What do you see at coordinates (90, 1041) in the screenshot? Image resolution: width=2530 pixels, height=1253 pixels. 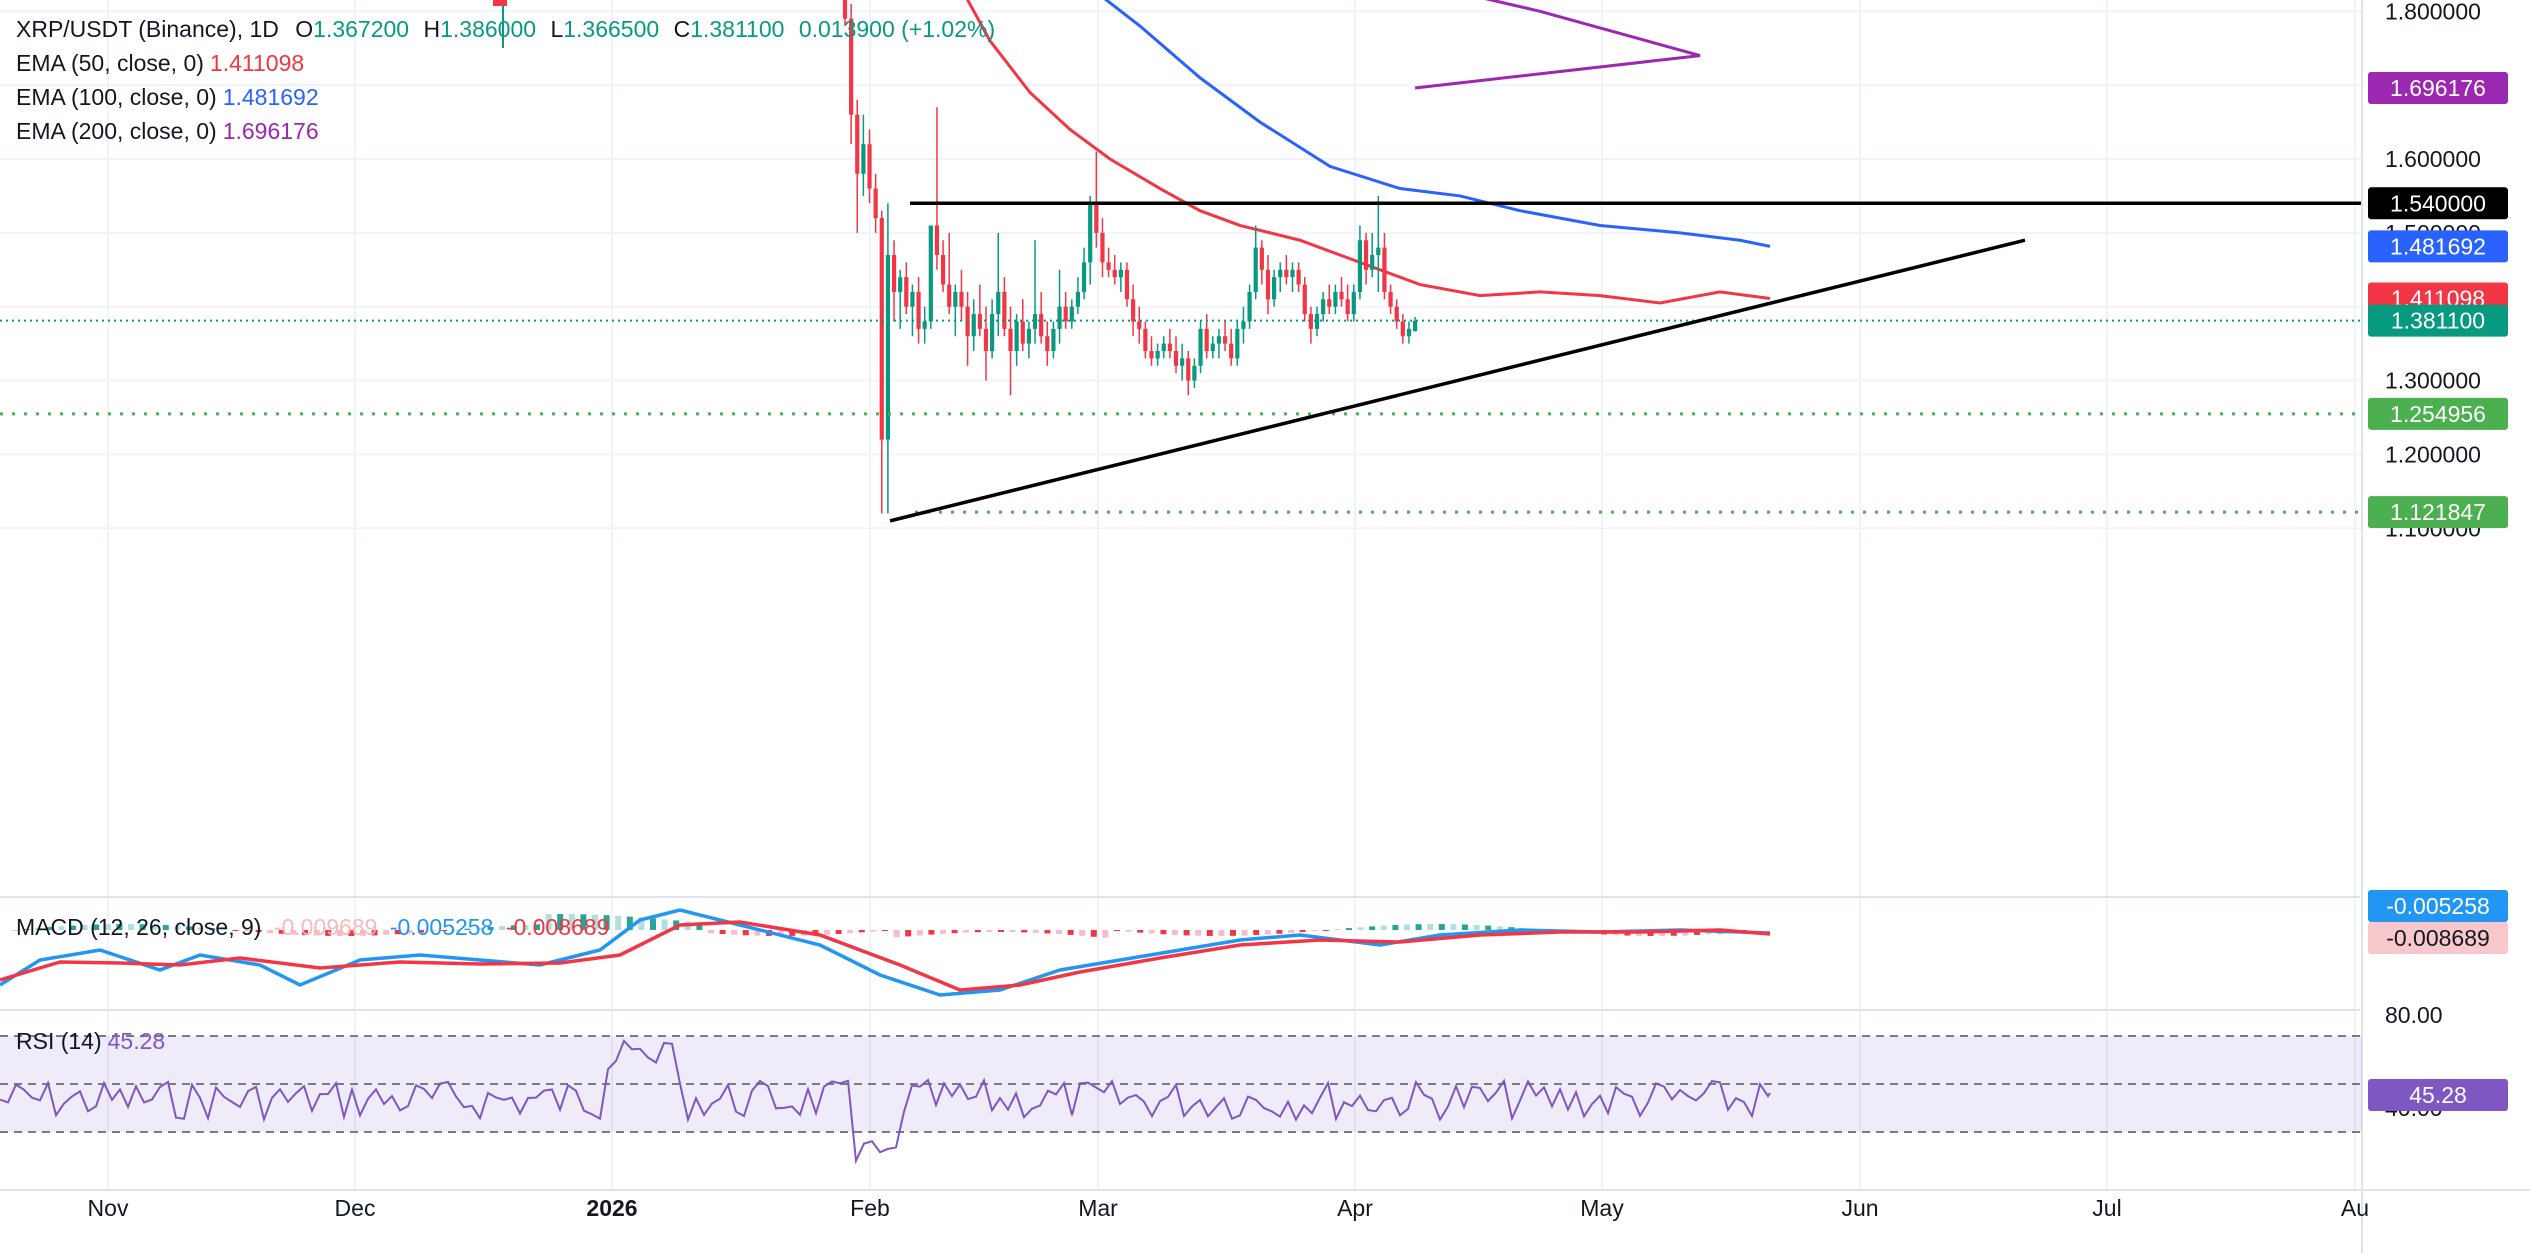 I see `rsi-legend: RSI (14) 45.28` at bounding box center [90, 1041].